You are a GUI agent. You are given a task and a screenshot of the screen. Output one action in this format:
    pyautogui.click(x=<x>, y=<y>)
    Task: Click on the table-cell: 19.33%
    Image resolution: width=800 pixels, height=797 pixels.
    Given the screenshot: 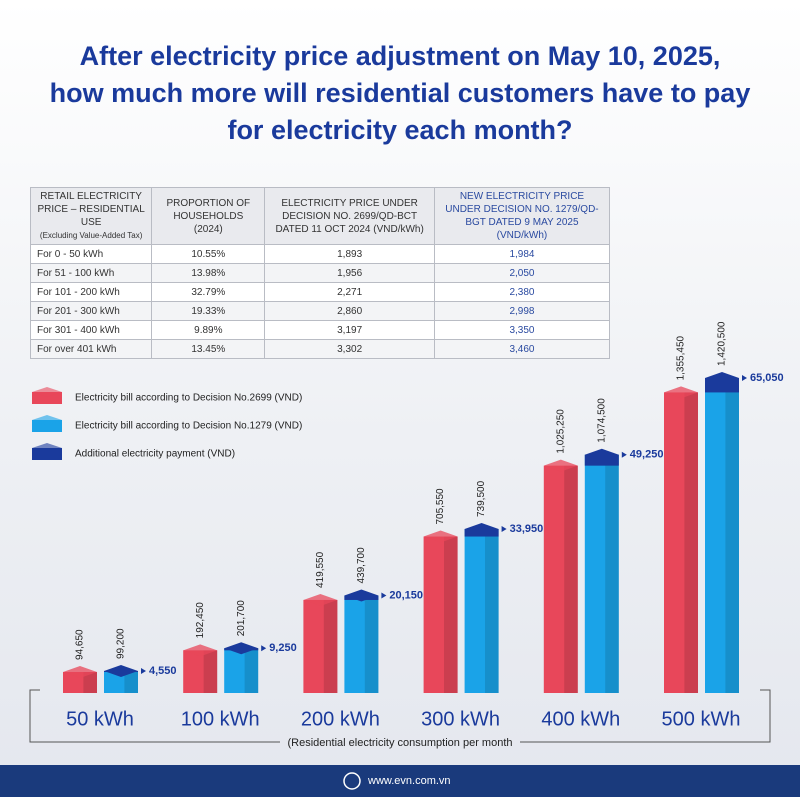 What is the action you would take?
    pyautogui.click(x=208, y=311)
    